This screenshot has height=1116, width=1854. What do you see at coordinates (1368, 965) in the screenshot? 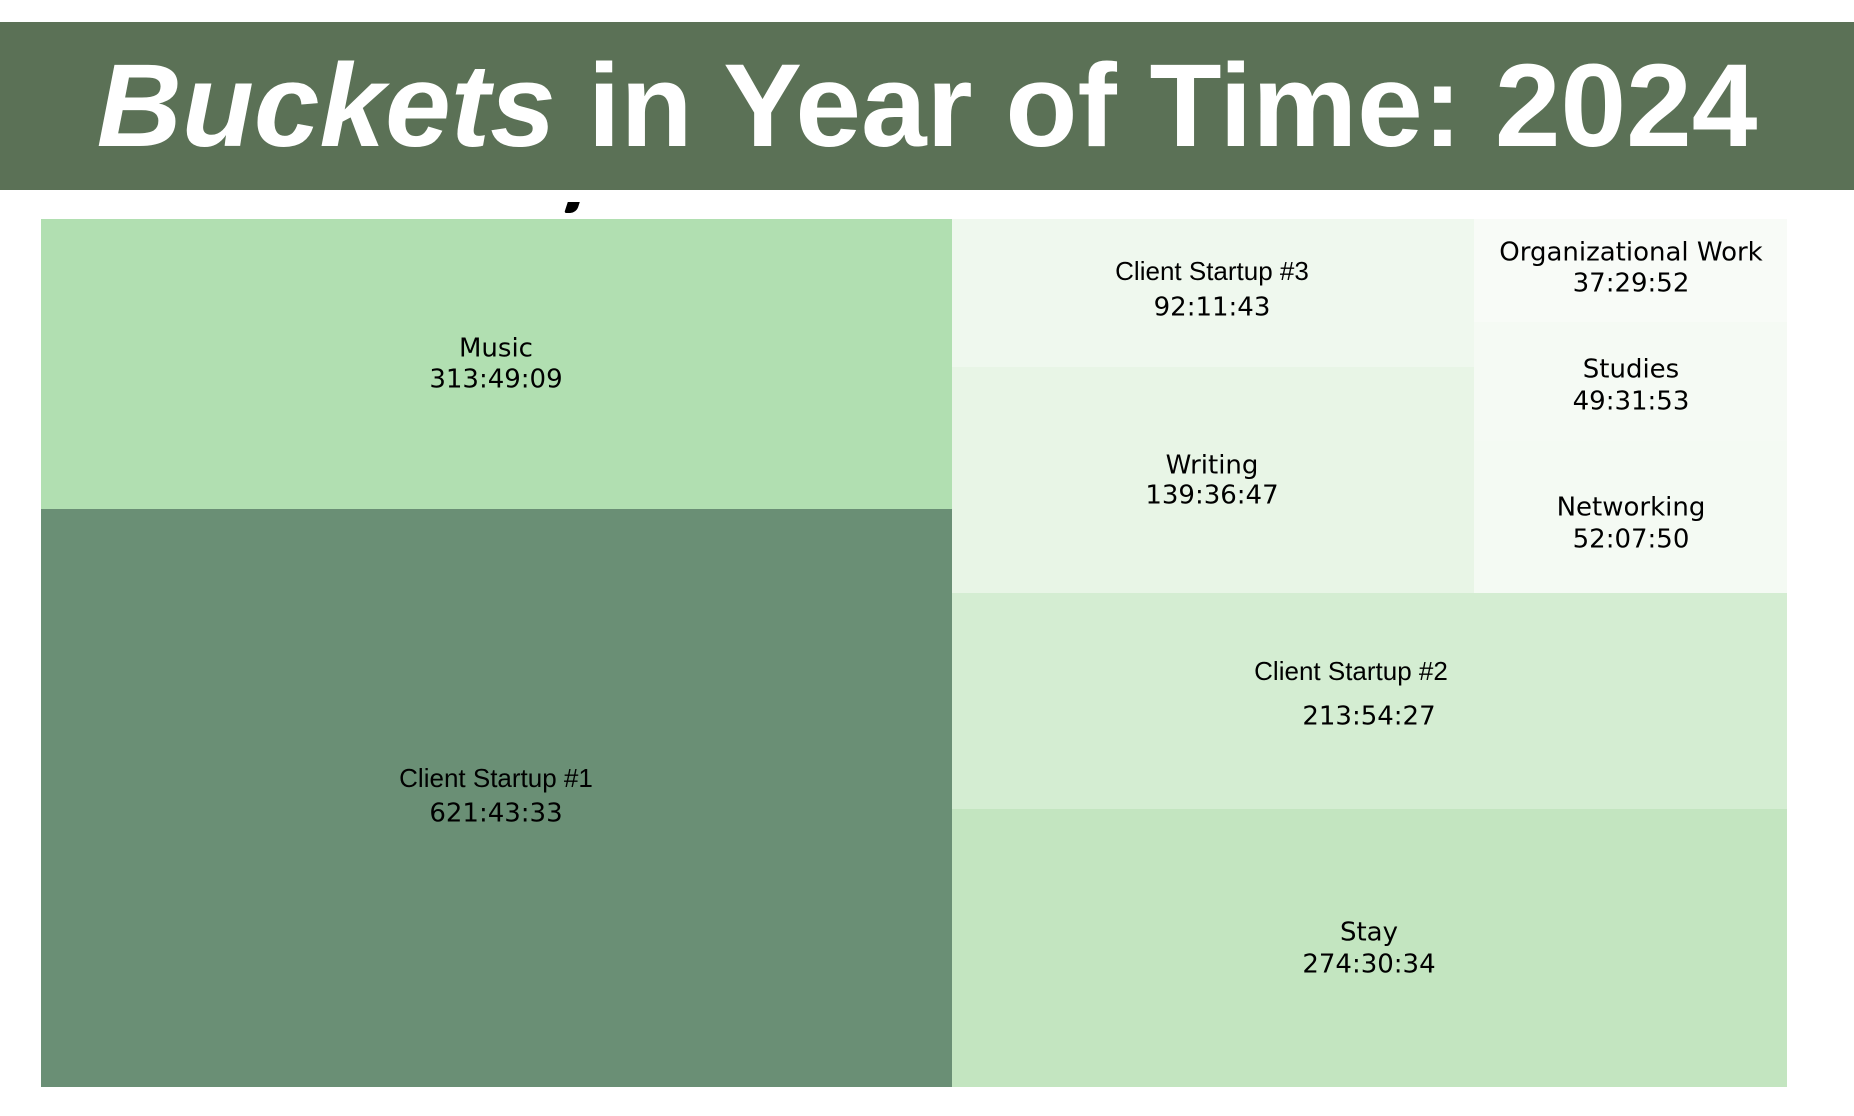
I see `tile-value-stay: 274:30:34` at bounding box center [1368, 965].